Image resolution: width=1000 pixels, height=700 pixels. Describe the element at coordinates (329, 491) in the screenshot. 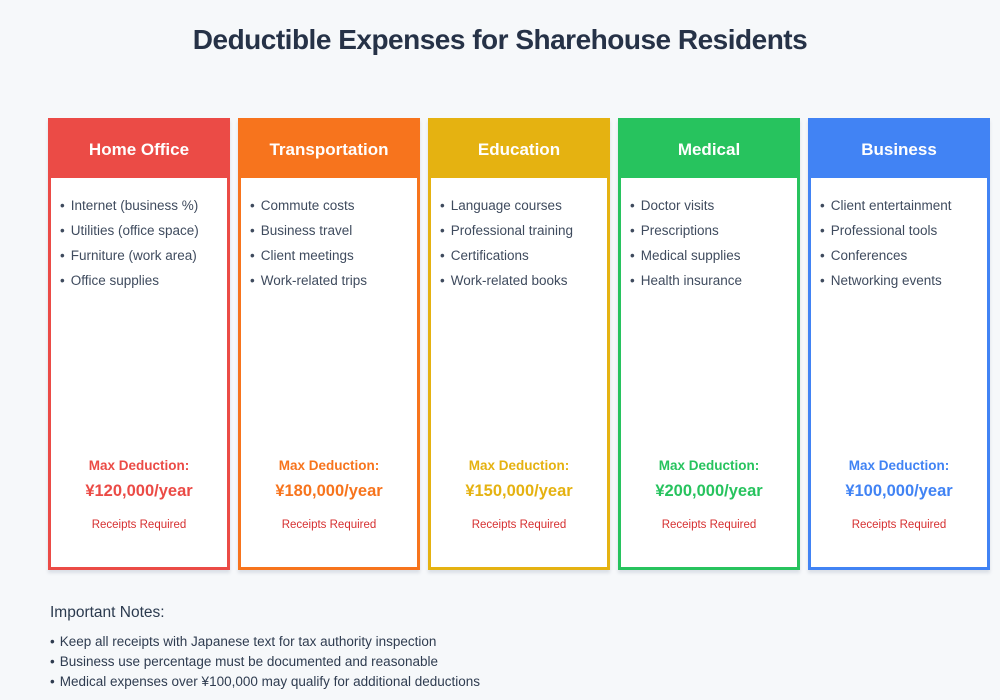

I see `max-deduction-amount: ¥180,000/year` at that location.